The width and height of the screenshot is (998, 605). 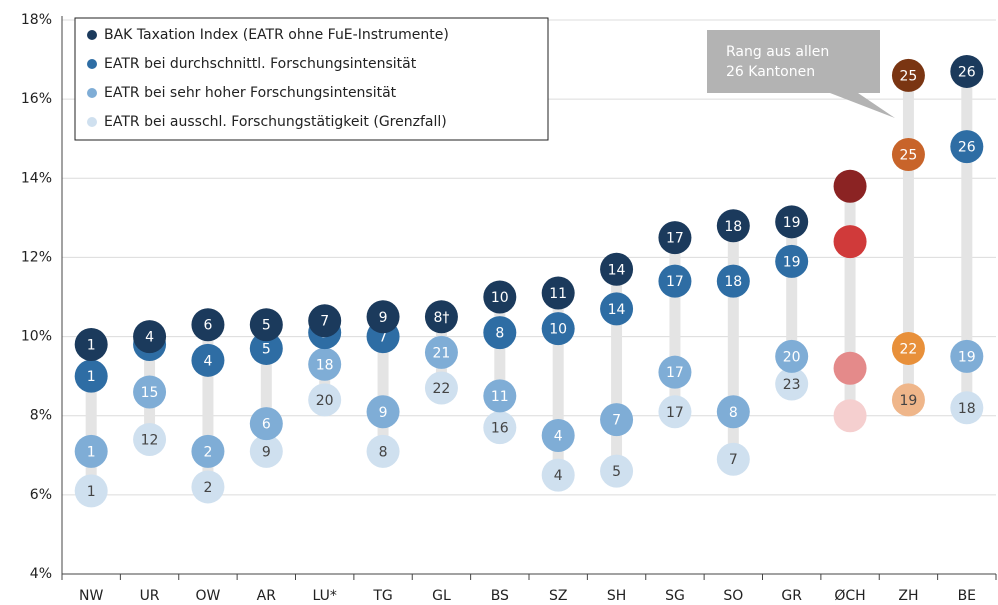 I want to click on y-tick-label: 10%, so click(x=36, y=337).